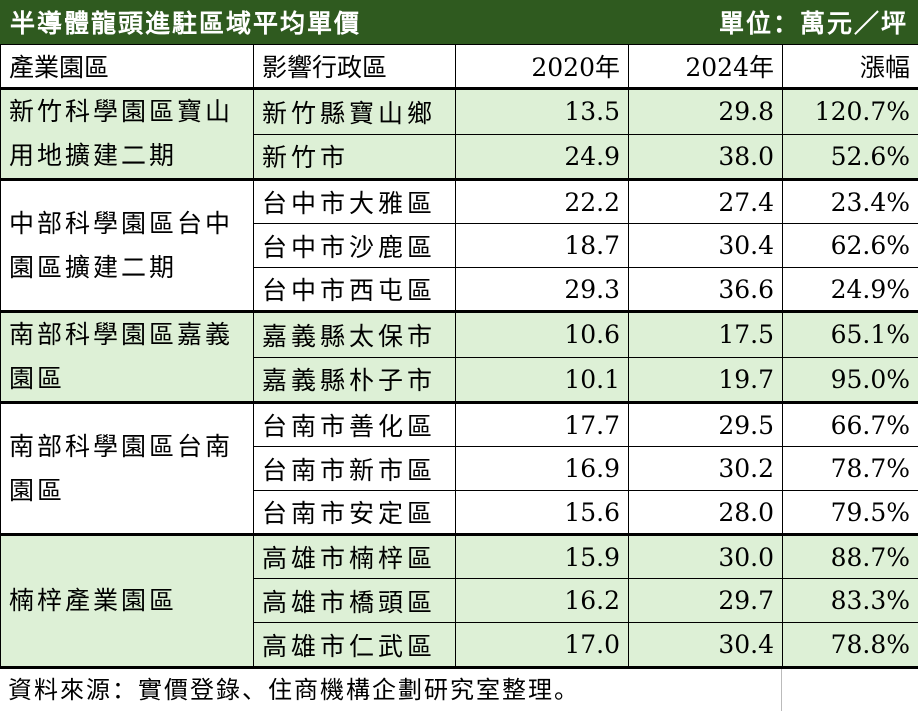 The width and height of the screenshot is (918, 711). Describe the element at coordinates (355, 601) in the screenshot. I see `district-cell: 高雄市橋頭區` at that location.